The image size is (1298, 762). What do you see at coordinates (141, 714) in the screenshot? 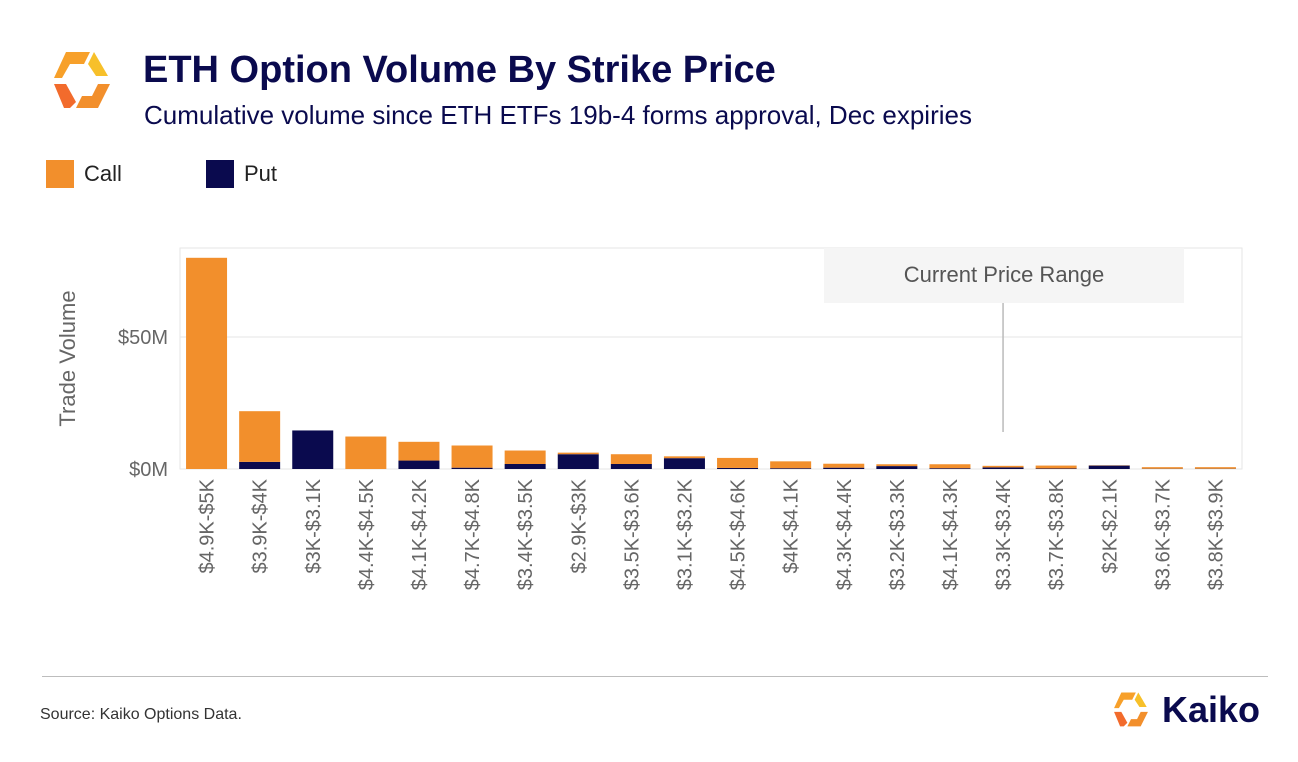
I see `source-note: Source: Kaiko Options Data.` at bounding box center [141, 714].